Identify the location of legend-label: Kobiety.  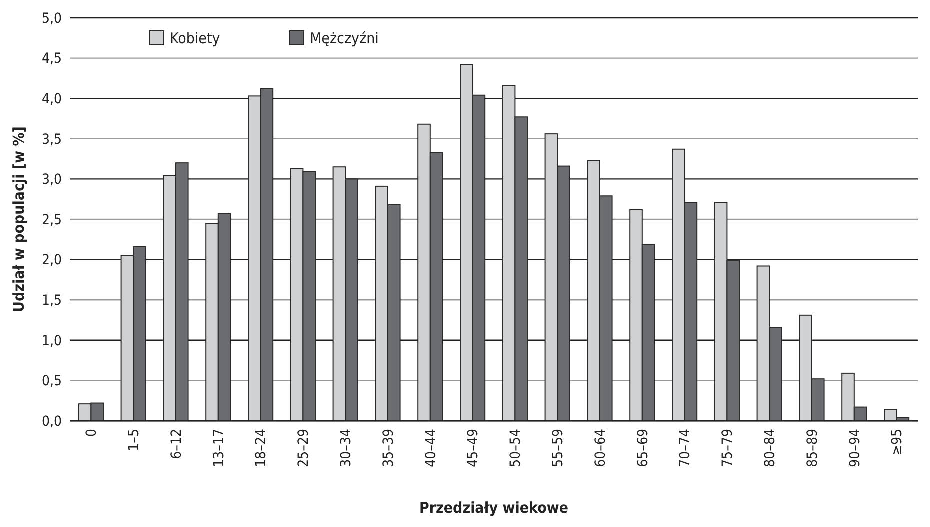
(195, 38).